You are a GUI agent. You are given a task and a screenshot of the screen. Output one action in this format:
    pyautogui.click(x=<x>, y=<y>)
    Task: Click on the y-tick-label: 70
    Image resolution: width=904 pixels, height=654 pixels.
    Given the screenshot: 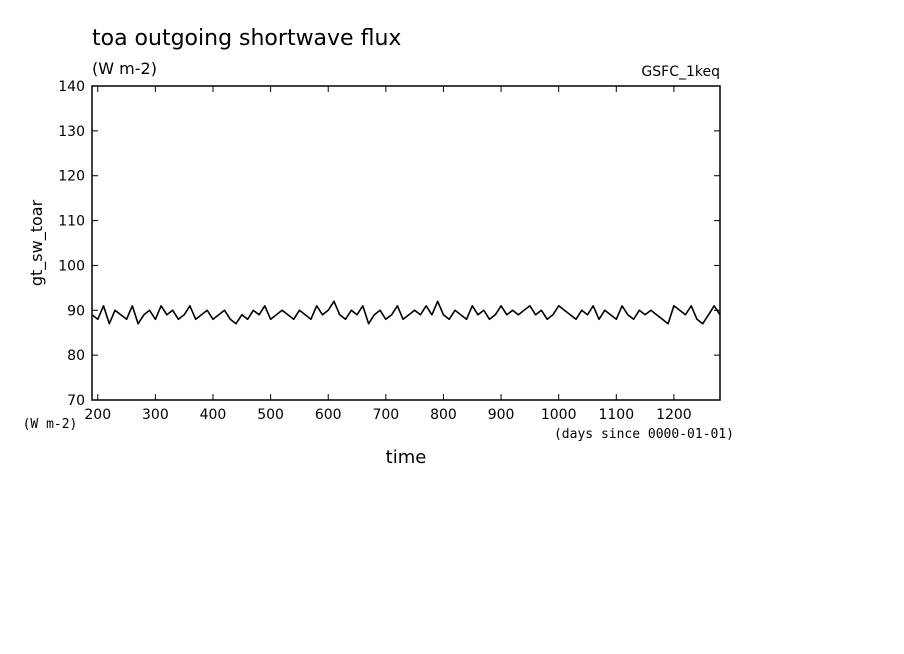 What is the action you would take?
    pyautogui.click(x=76, y=401)
    